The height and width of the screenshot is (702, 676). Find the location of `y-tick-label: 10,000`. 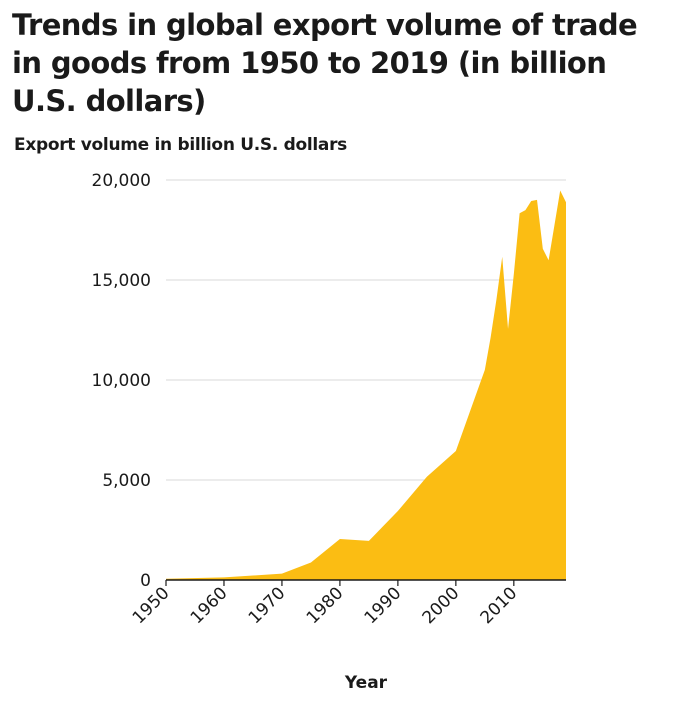

y-tick-label: 10,000 is located at coordinates (121, 381).